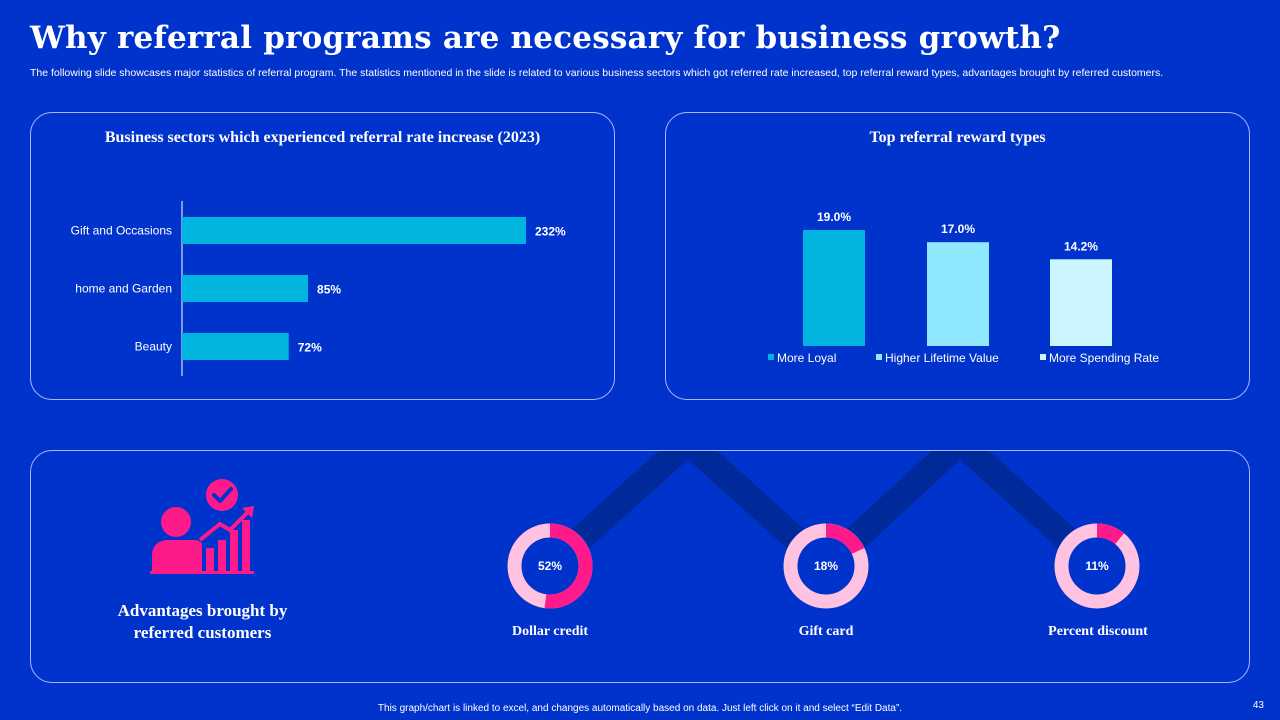 Image resolution: width=1280 pixels, height=720 pixels. I want to click on sector-tick-label: Beauty, so click(153, 347).